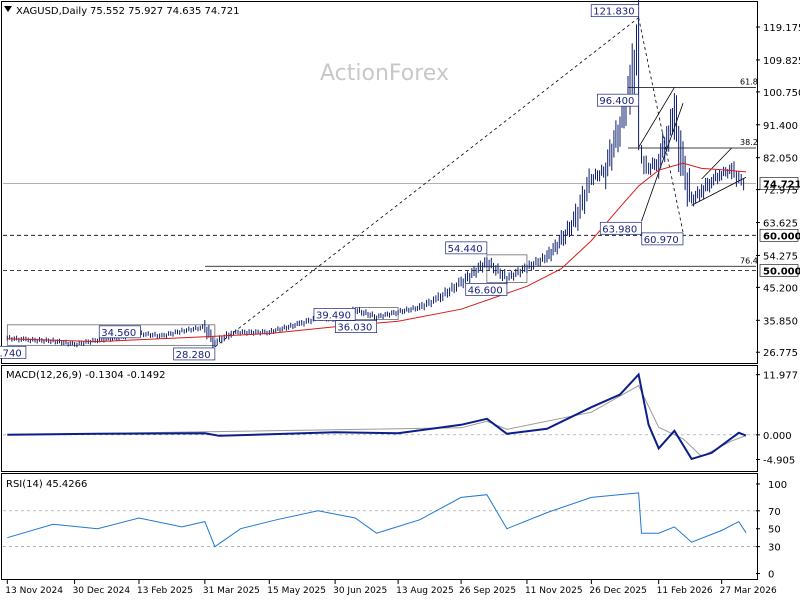 This screenshot has width=800, height=604. I want to click on macd-layer, so click(379, 416).